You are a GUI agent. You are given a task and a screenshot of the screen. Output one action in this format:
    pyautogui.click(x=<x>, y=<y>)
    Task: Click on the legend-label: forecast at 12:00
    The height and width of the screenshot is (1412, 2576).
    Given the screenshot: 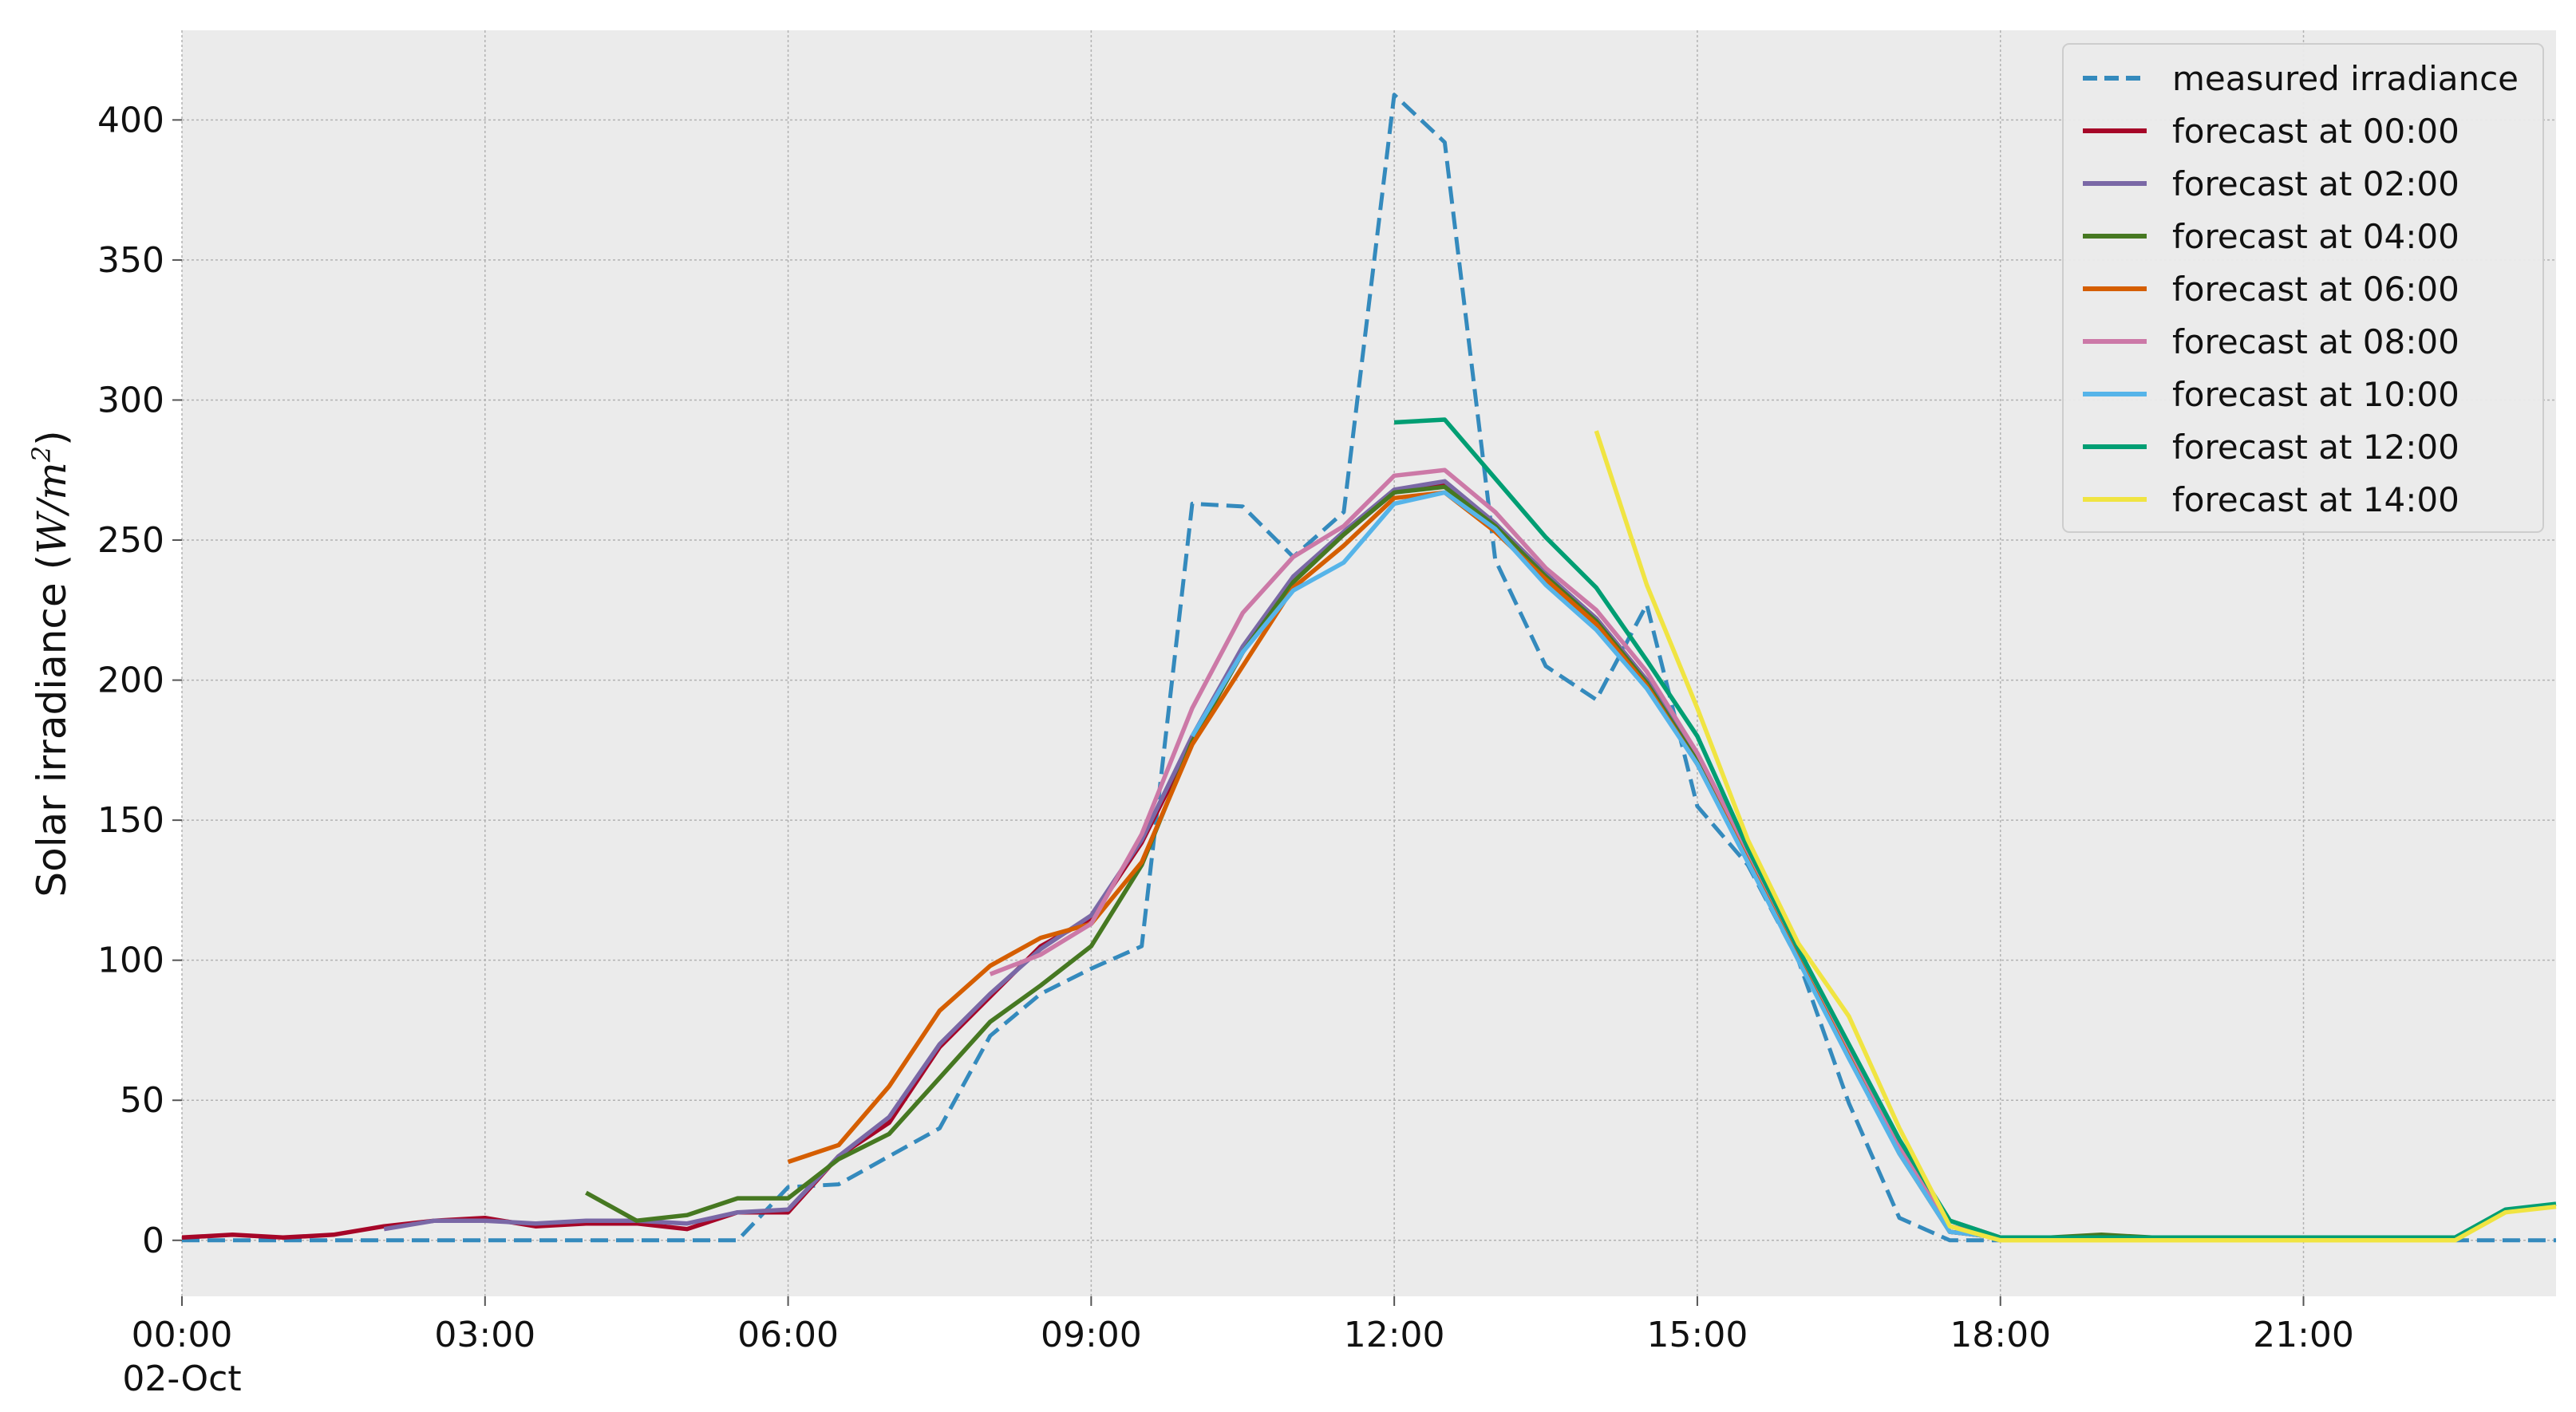 What is the action you would take?
    pyautogui.click(x=2315, y=448)
    